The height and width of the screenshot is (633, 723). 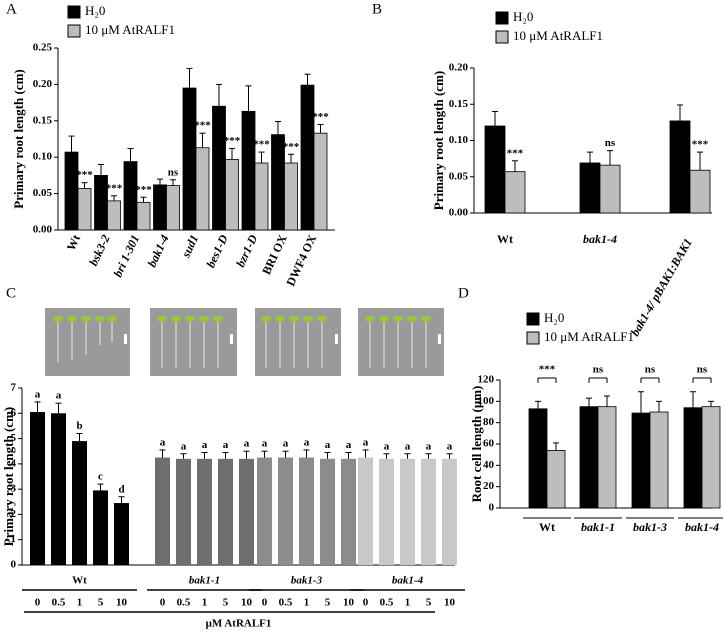 What do you see at coordinates (459, 213) in the screenshot?
I see `y-tick-label: 0.00` at bounding box center [459, 213].